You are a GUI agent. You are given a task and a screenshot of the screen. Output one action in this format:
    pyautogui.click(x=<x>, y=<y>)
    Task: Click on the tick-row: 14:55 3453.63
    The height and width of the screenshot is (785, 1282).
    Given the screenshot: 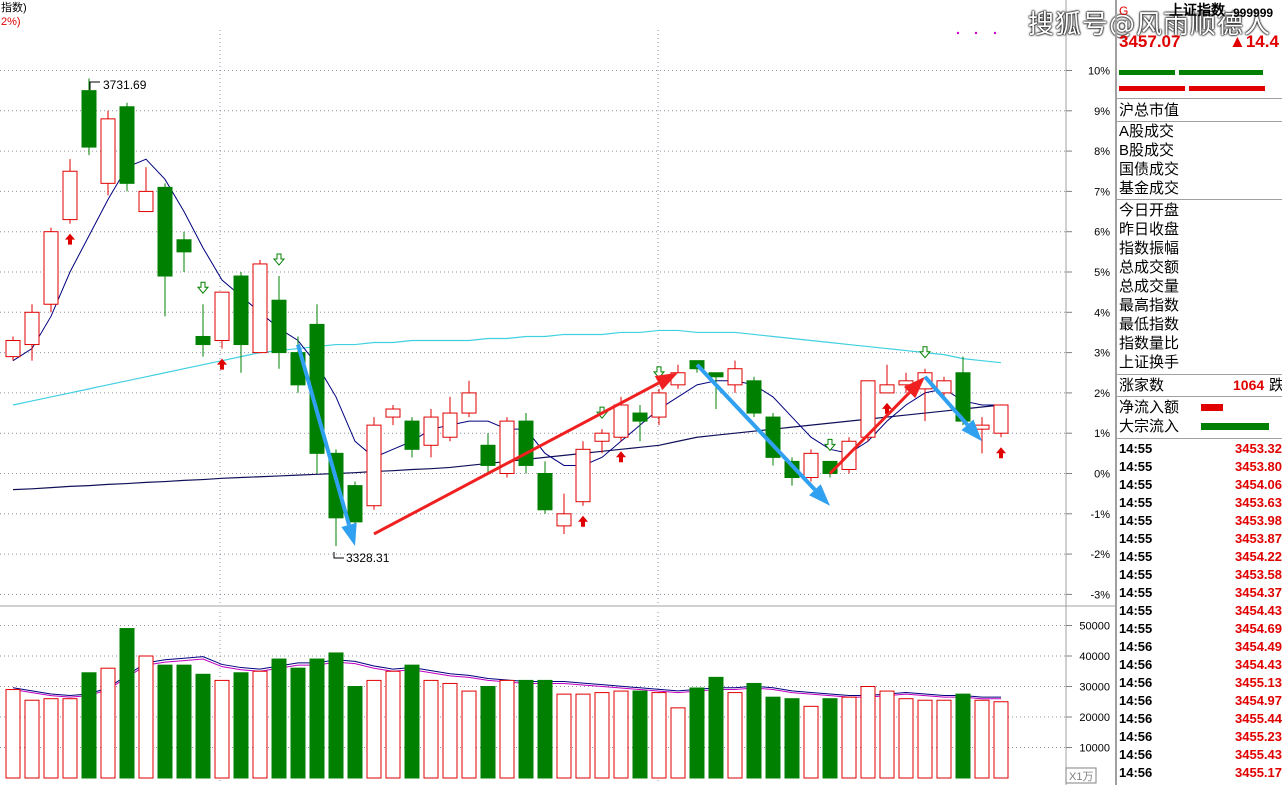 What is the action you would take?
    pyautogui.click(x=1199, y=504)
    